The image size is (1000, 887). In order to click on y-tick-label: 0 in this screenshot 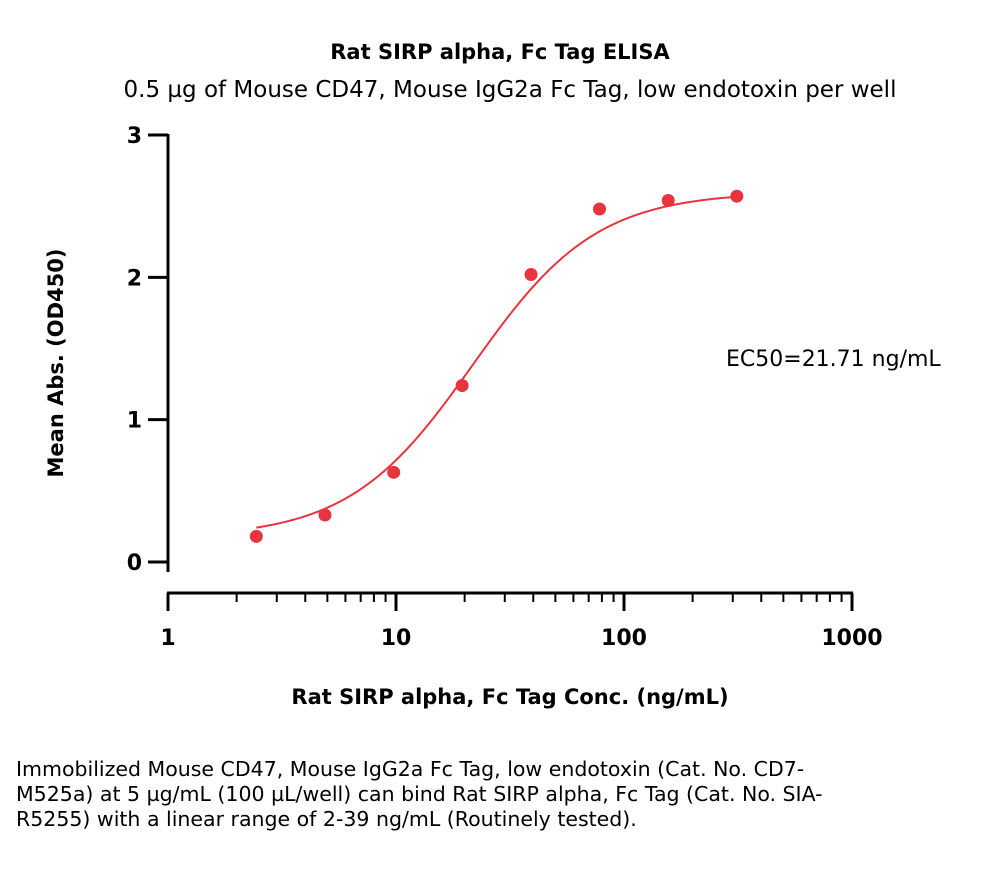, I will do `click(134, 563)`.